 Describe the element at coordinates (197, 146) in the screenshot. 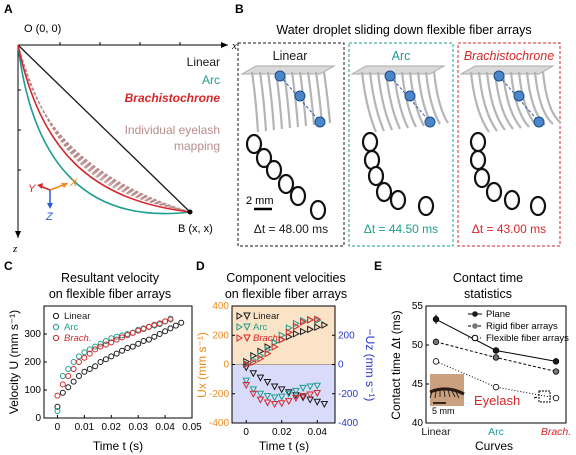

I see `legend-lash-line2: mapping` at that location.